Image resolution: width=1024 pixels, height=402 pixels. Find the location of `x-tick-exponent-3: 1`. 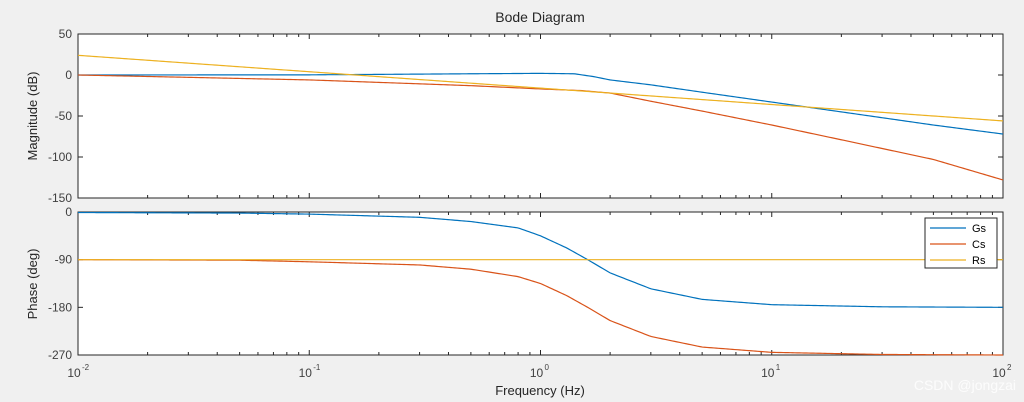

x-tick-exponent-3: 1 is located at coordinates (778, 367).